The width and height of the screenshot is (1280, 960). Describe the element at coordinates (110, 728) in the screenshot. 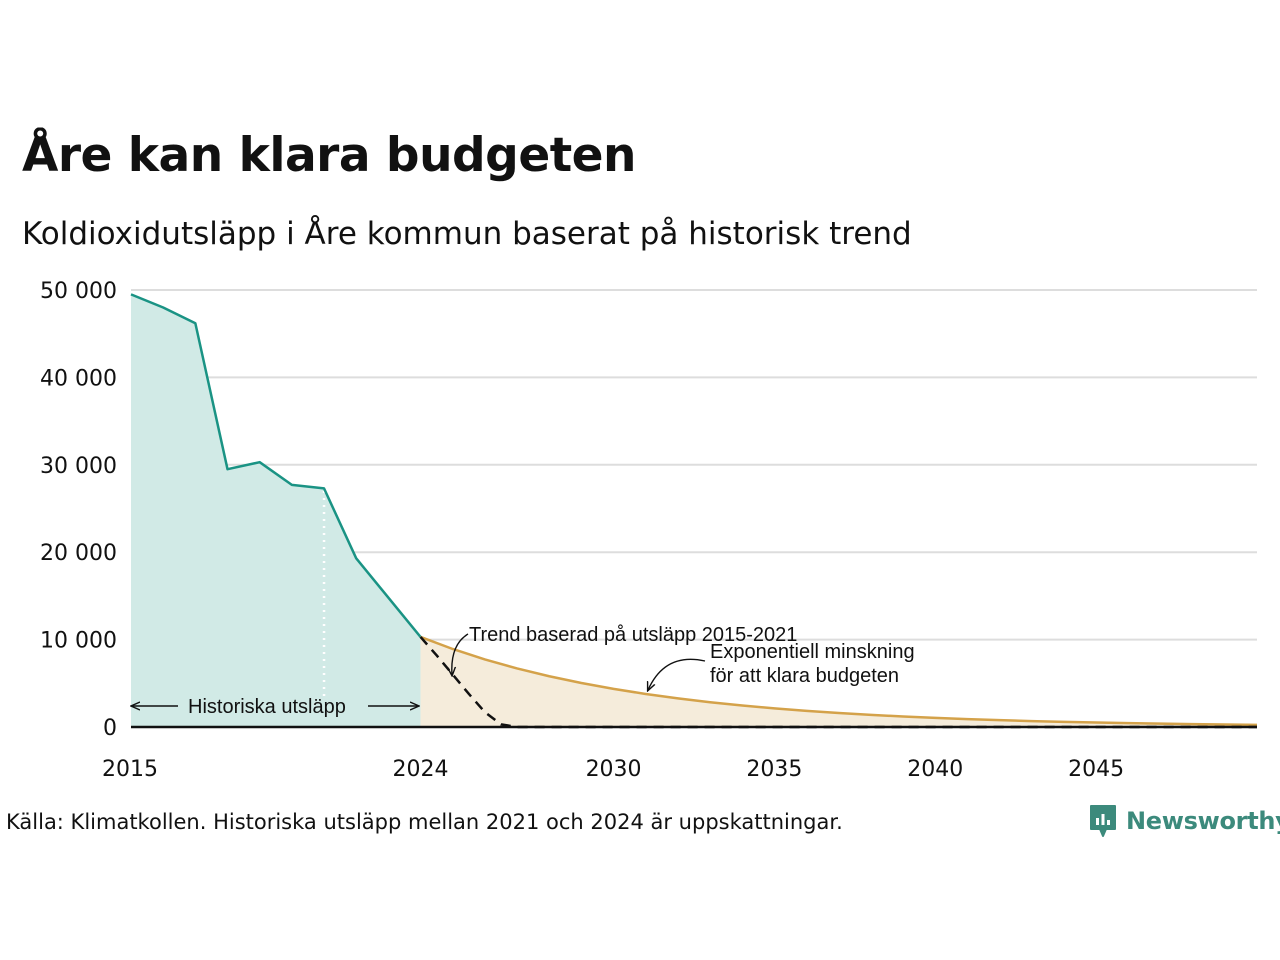

I see `y-tick-label: 0` at that location.